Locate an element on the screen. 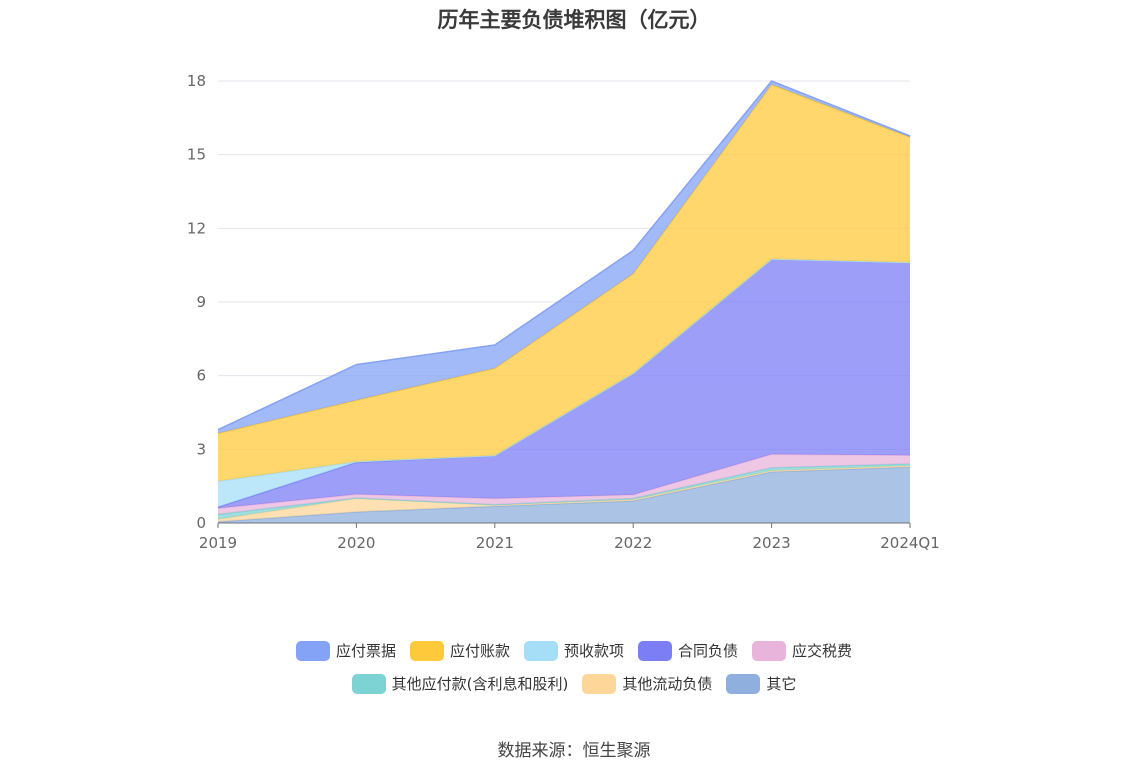 This screenshot has height=776, width=1148. legend-item: 应付票据 is located at coordinates (345, 650).